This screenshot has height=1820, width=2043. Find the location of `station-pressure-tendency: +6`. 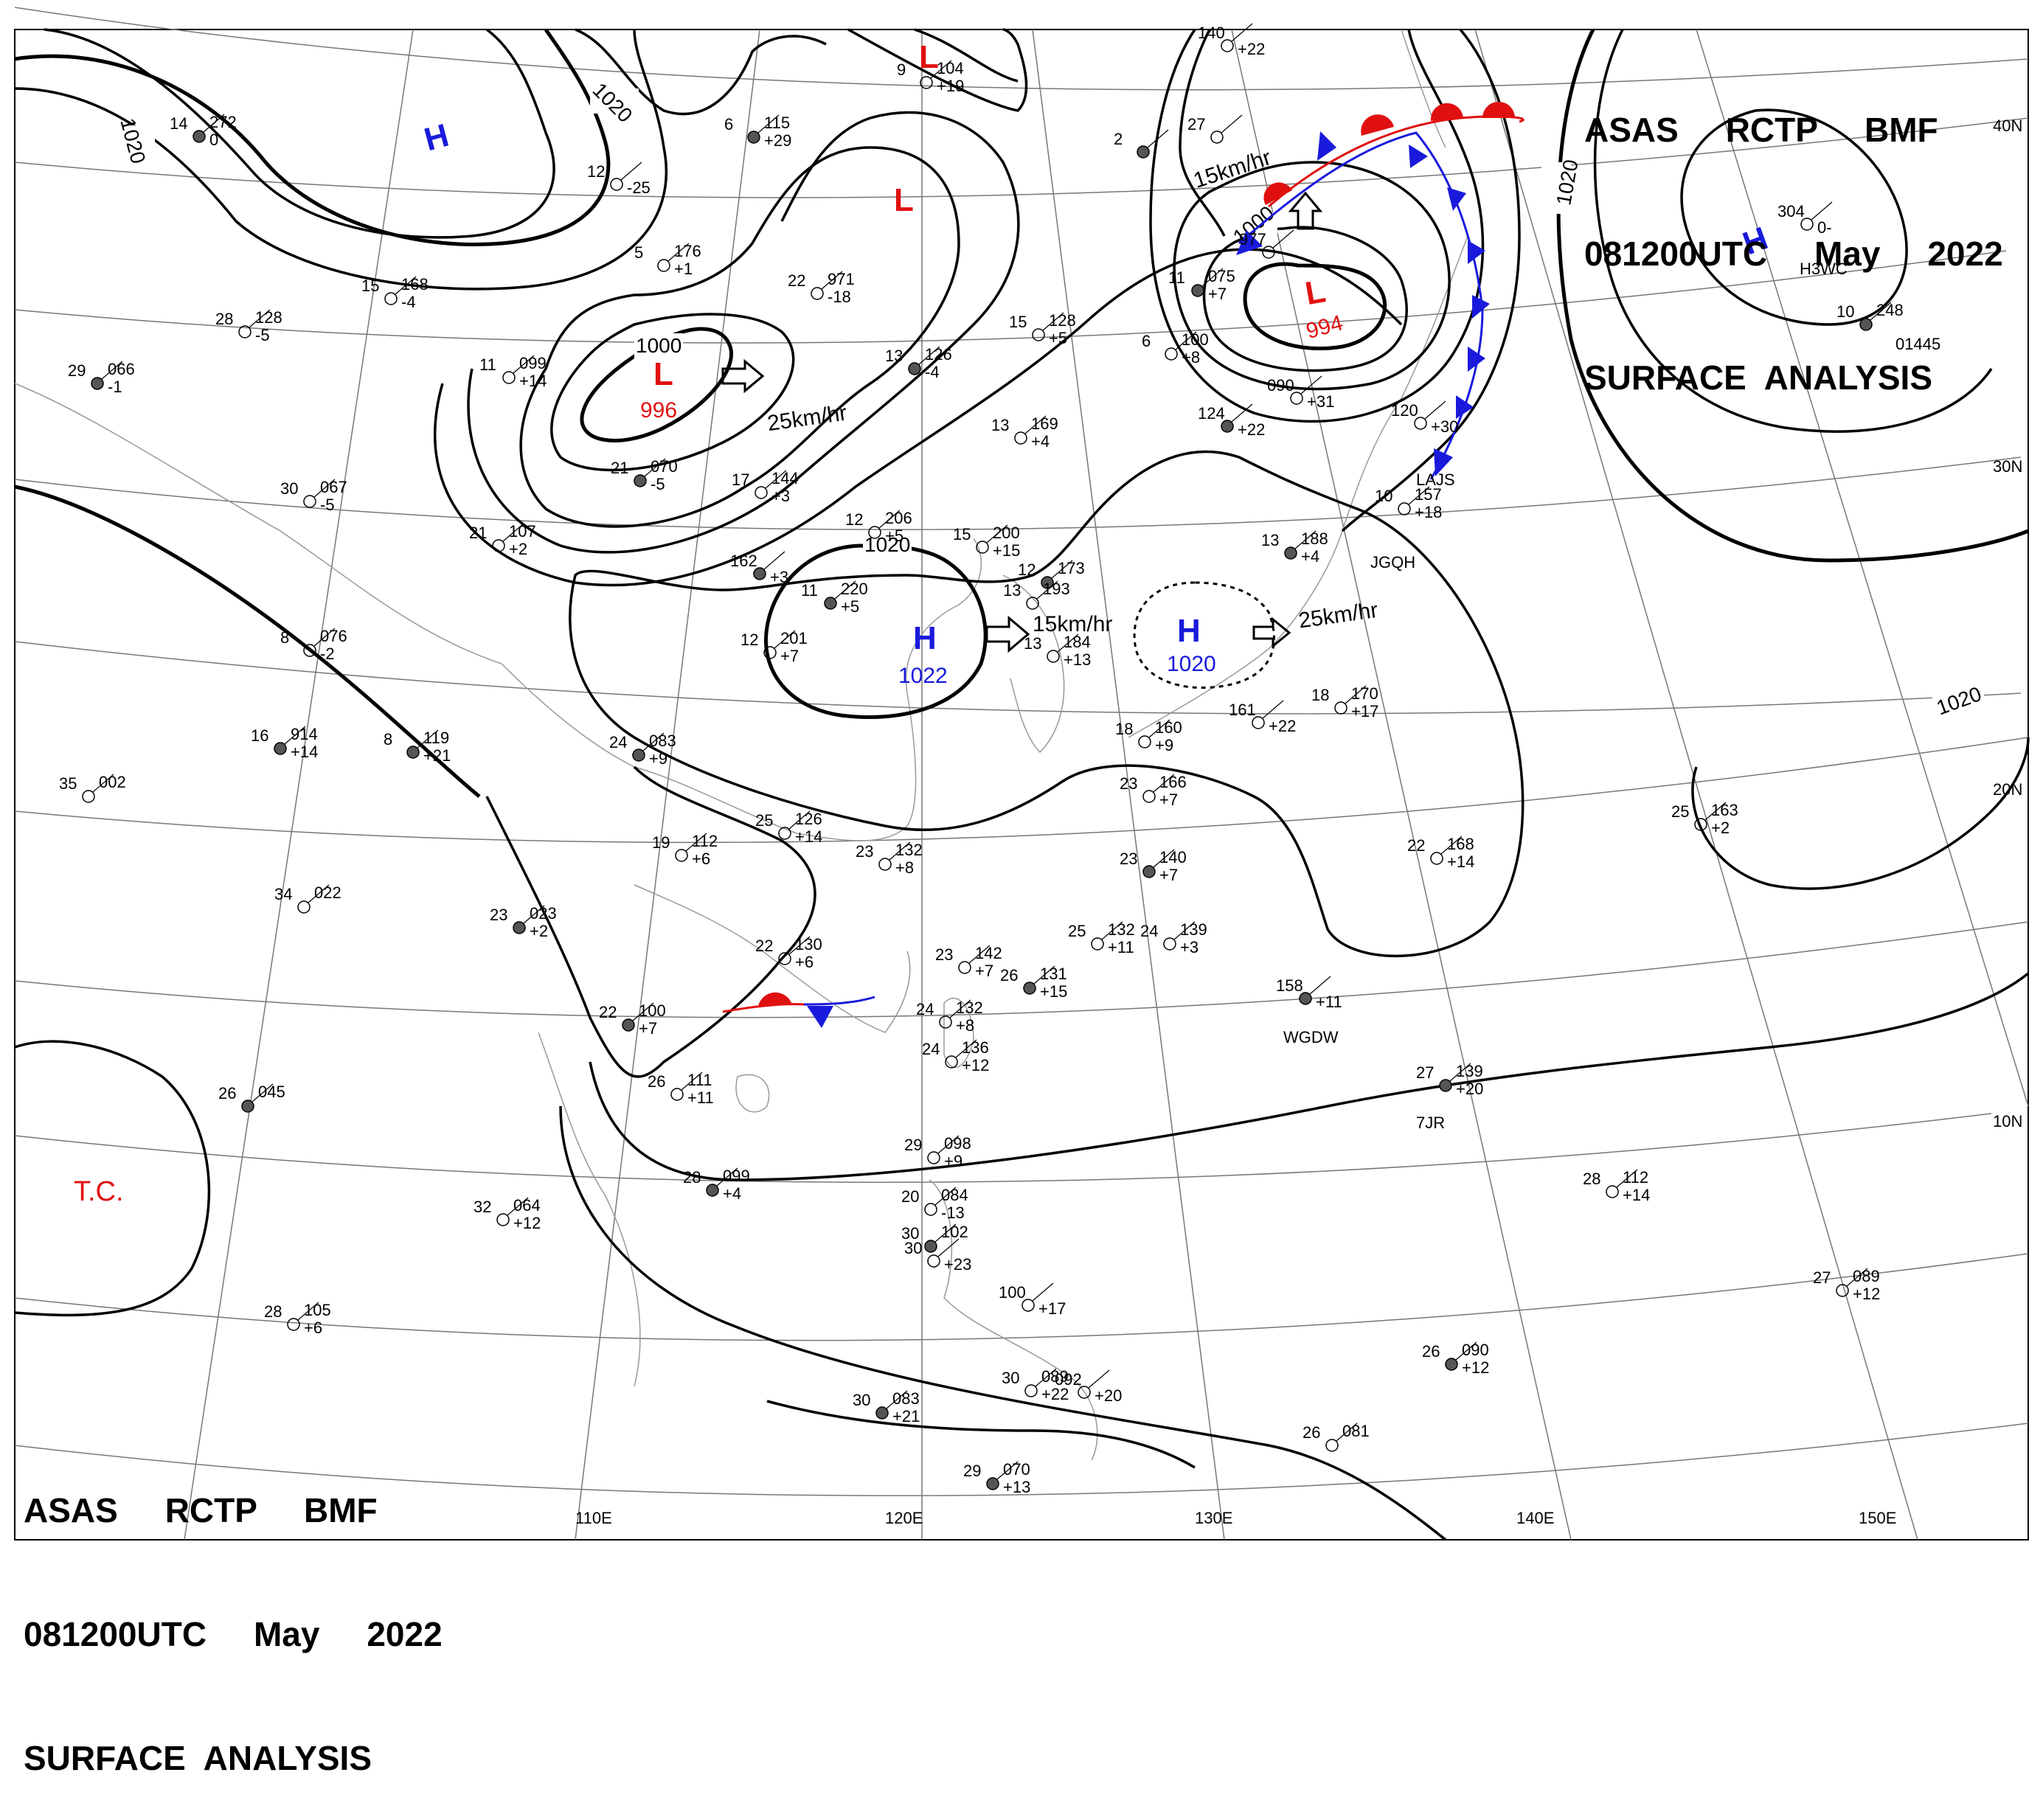

station-pressure-tendency: +6 is located at coordinates (313, 1328).